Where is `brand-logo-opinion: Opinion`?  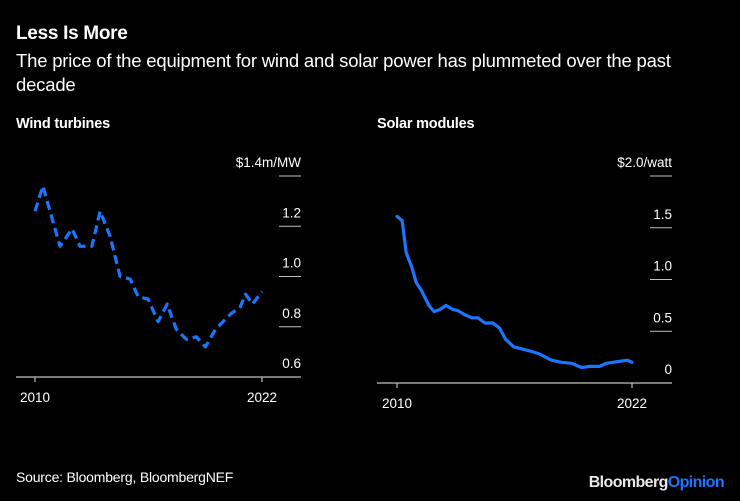
brand-logo-opinion: Opinion is located at coordinates (696, 482).